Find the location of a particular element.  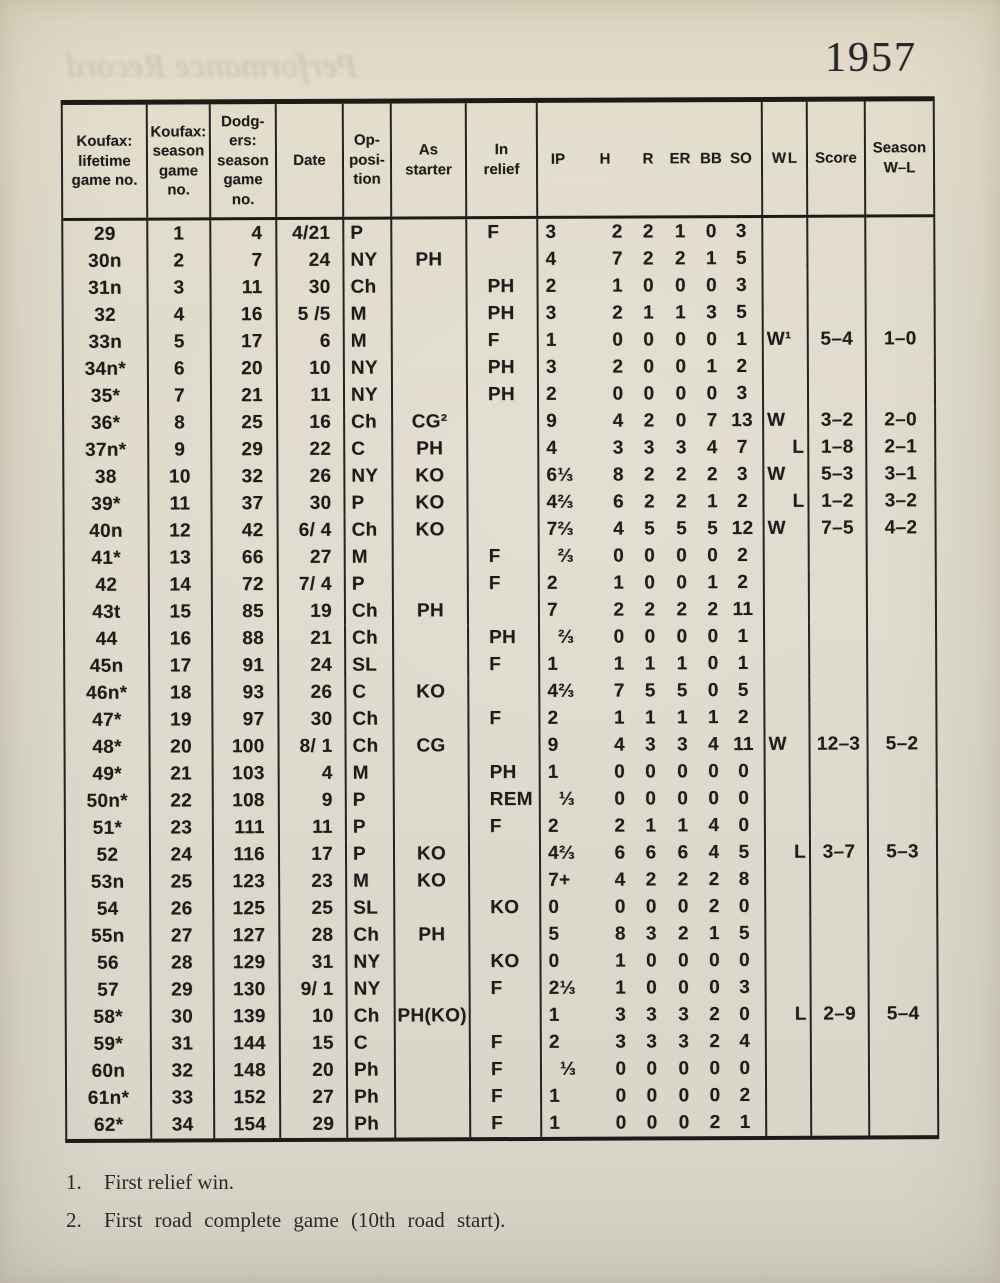

cell-pitching-stats: 0 0 0 0 2 0 is located at coordinates (654, 906).